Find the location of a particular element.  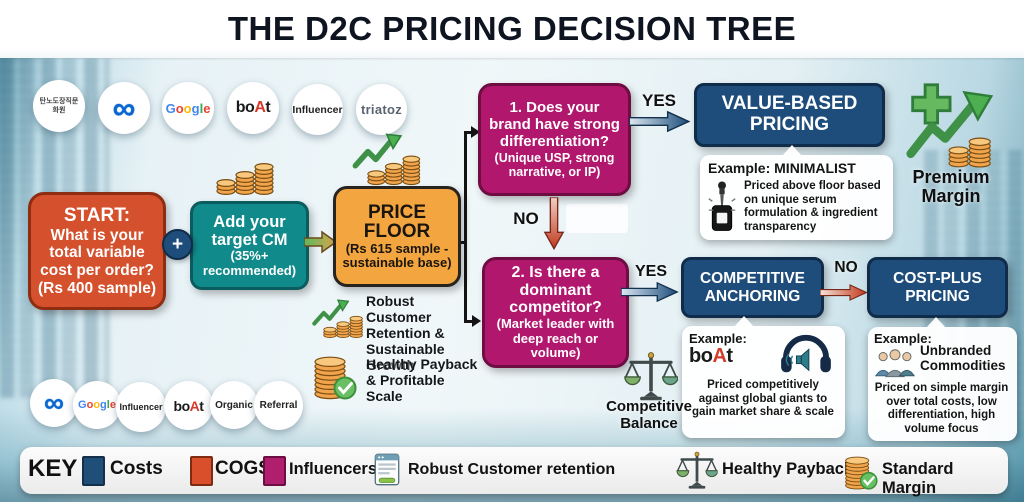

headphones-icon is located at coordinates (806, 355).